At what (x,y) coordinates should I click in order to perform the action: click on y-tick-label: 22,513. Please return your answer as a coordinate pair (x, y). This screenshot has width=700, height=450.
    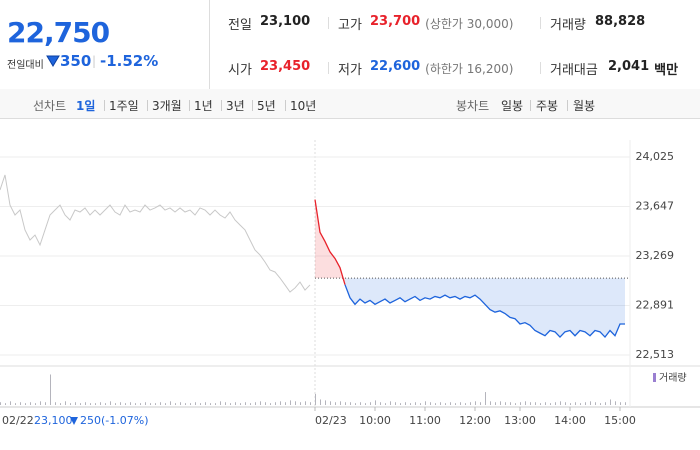
    Looking at the image, I should click on (655, 354).